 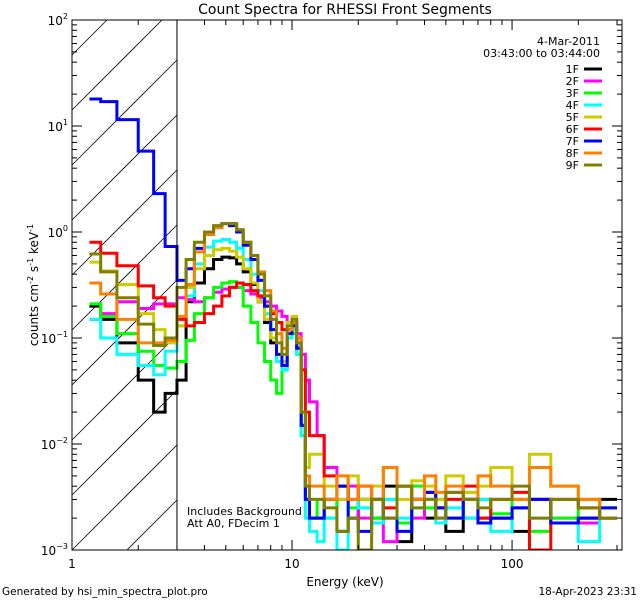 What do you see at coordinates (572, 69) in the screenshot?
I see `legend-label-1F: 1F` at bounding box center [572, 69].